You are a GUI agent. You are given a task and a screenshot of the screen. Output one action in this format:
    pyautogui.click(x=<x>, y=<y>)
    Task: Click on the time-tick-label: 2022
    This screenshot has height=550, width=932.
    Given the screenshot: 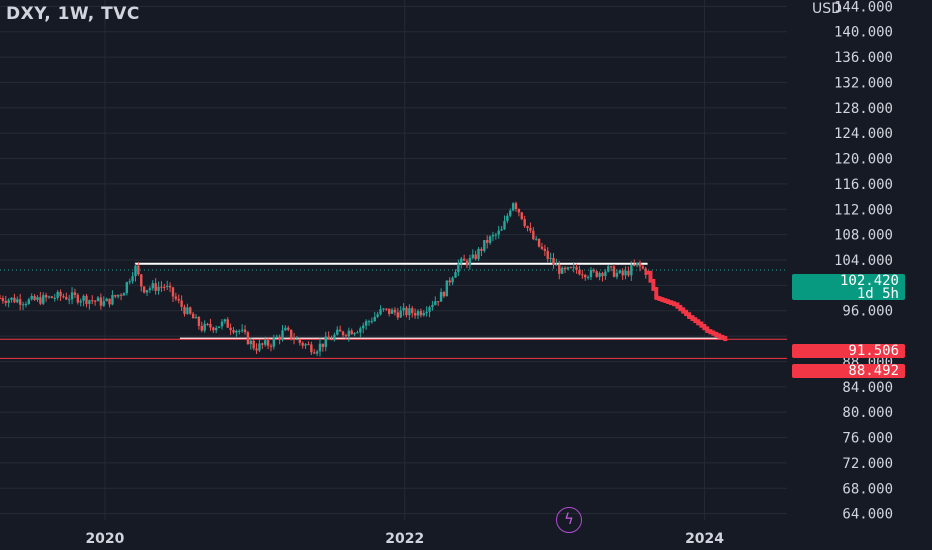 What is the action you would take?
    pyautogui.click(x=404, y=539)
    